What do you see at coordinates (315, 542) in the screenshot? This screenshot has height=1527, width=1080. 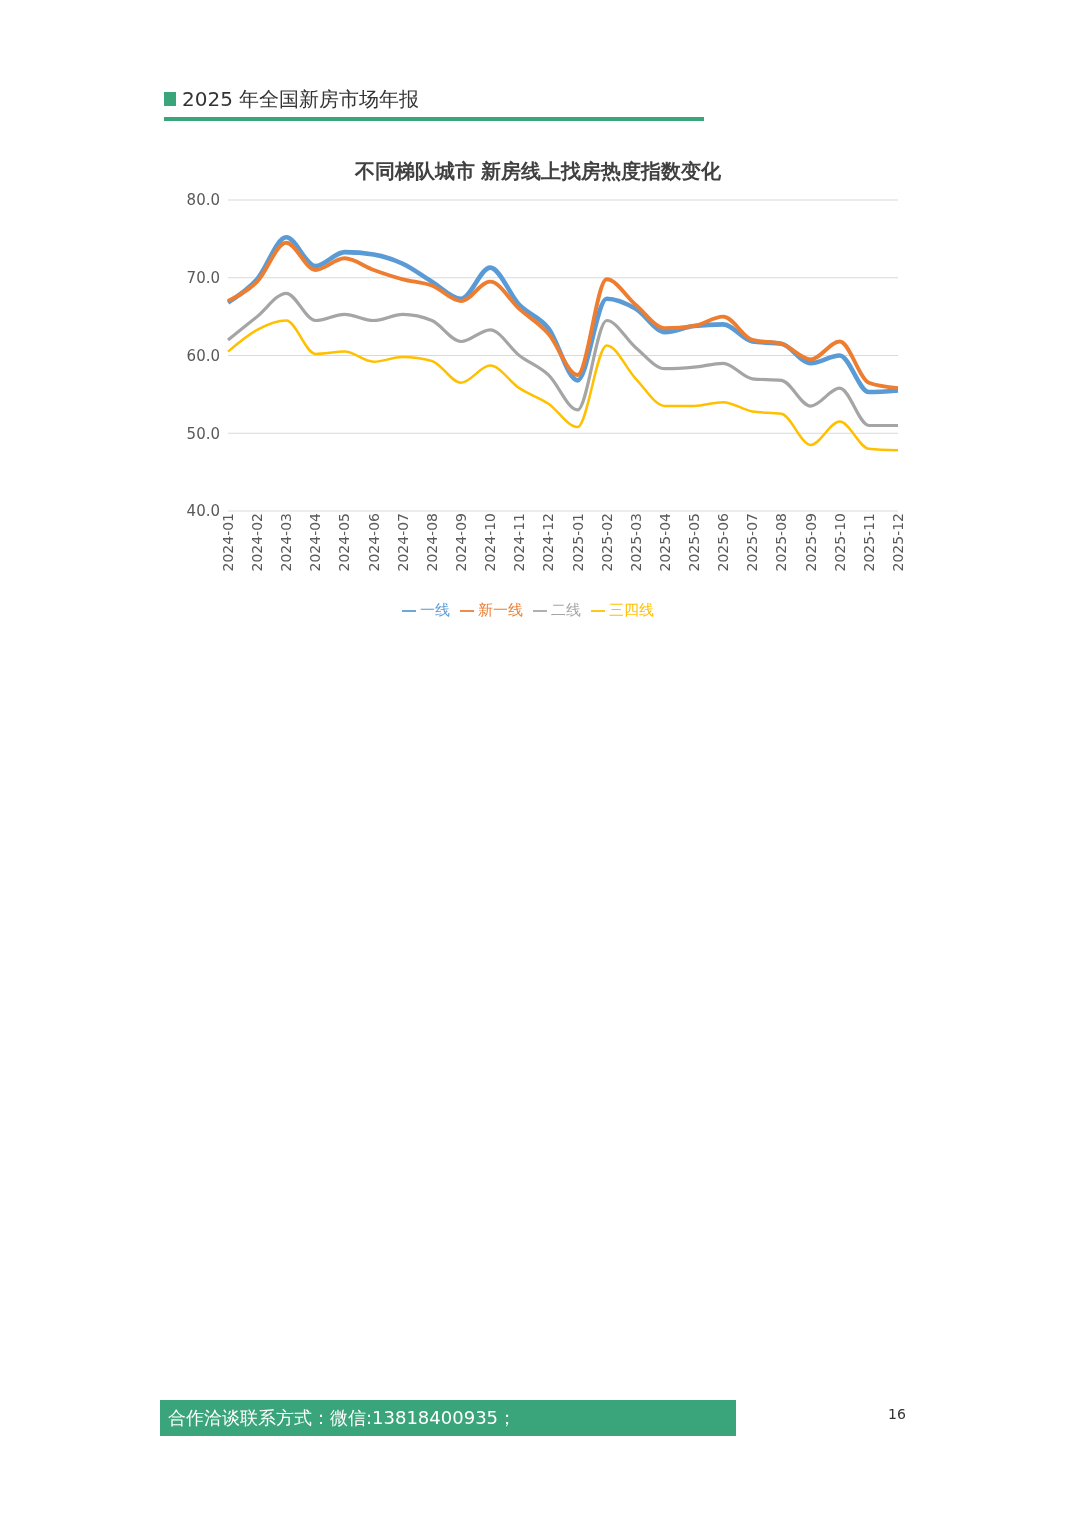 I see `x-tick-label: 2024-04` at bounding box center [315, 542].